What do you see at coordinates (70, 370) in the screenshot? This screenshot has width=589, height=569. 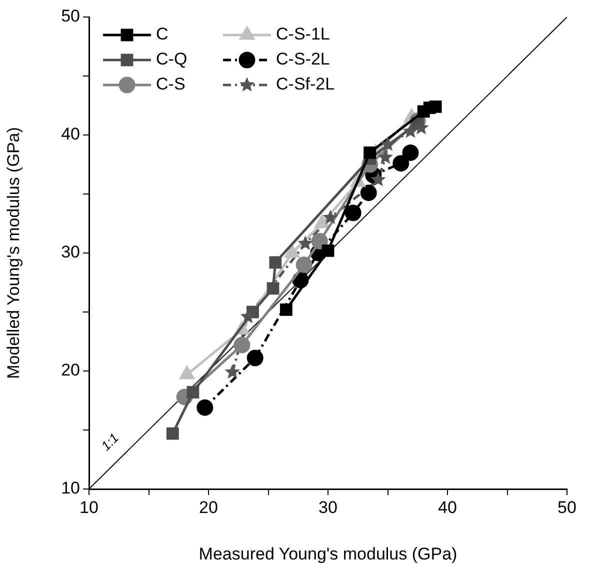 I see `y-tick-label: 20` at bounding box center [70, 370].